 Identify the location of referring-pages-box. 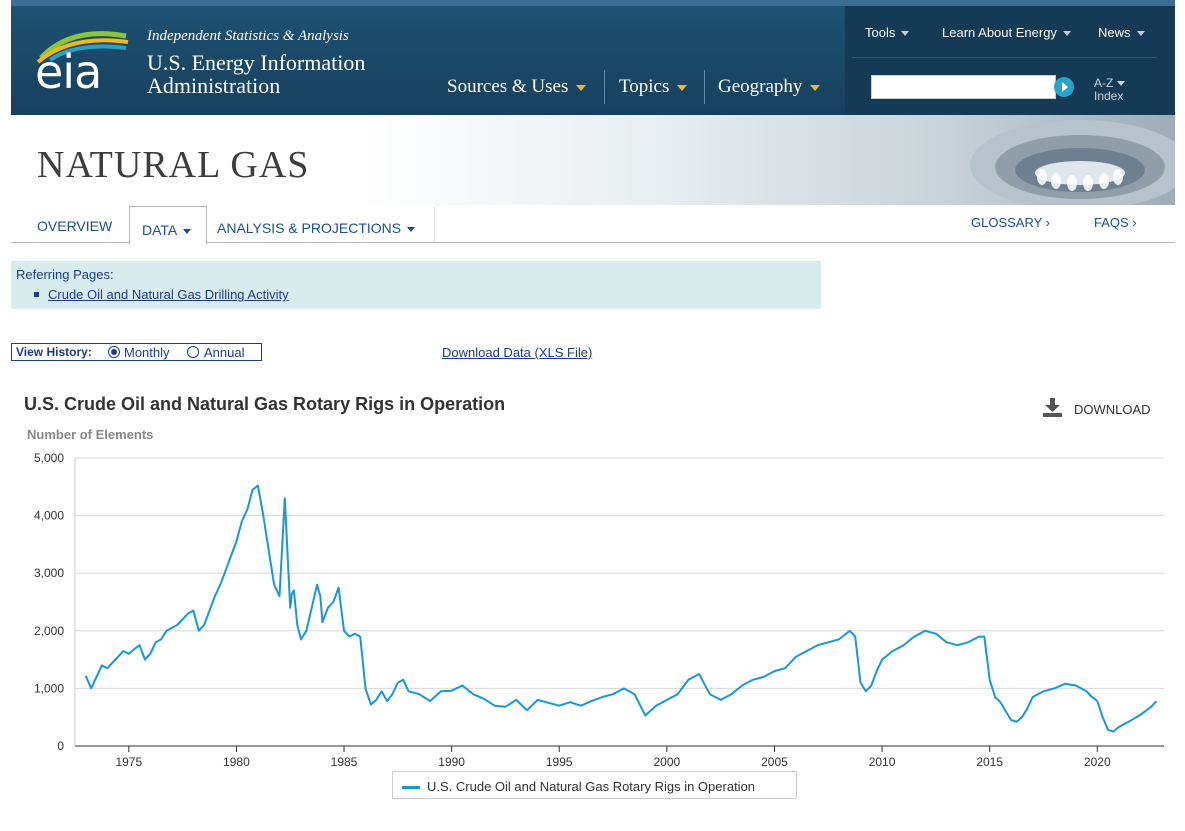
(416, 285).